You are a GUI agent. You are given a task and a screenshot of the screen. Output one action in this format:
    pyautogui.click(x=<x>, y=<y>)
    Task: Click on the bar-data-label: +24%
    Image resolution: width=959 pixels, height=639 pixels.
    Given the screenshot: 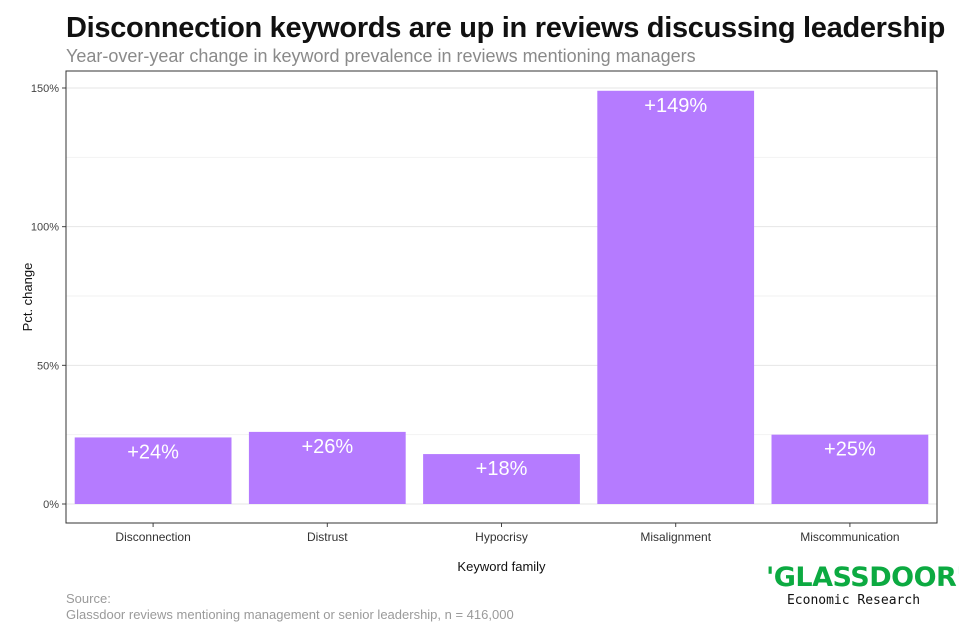 What is the action you would take?
    pyautogui.click(x=153, y=452)
    